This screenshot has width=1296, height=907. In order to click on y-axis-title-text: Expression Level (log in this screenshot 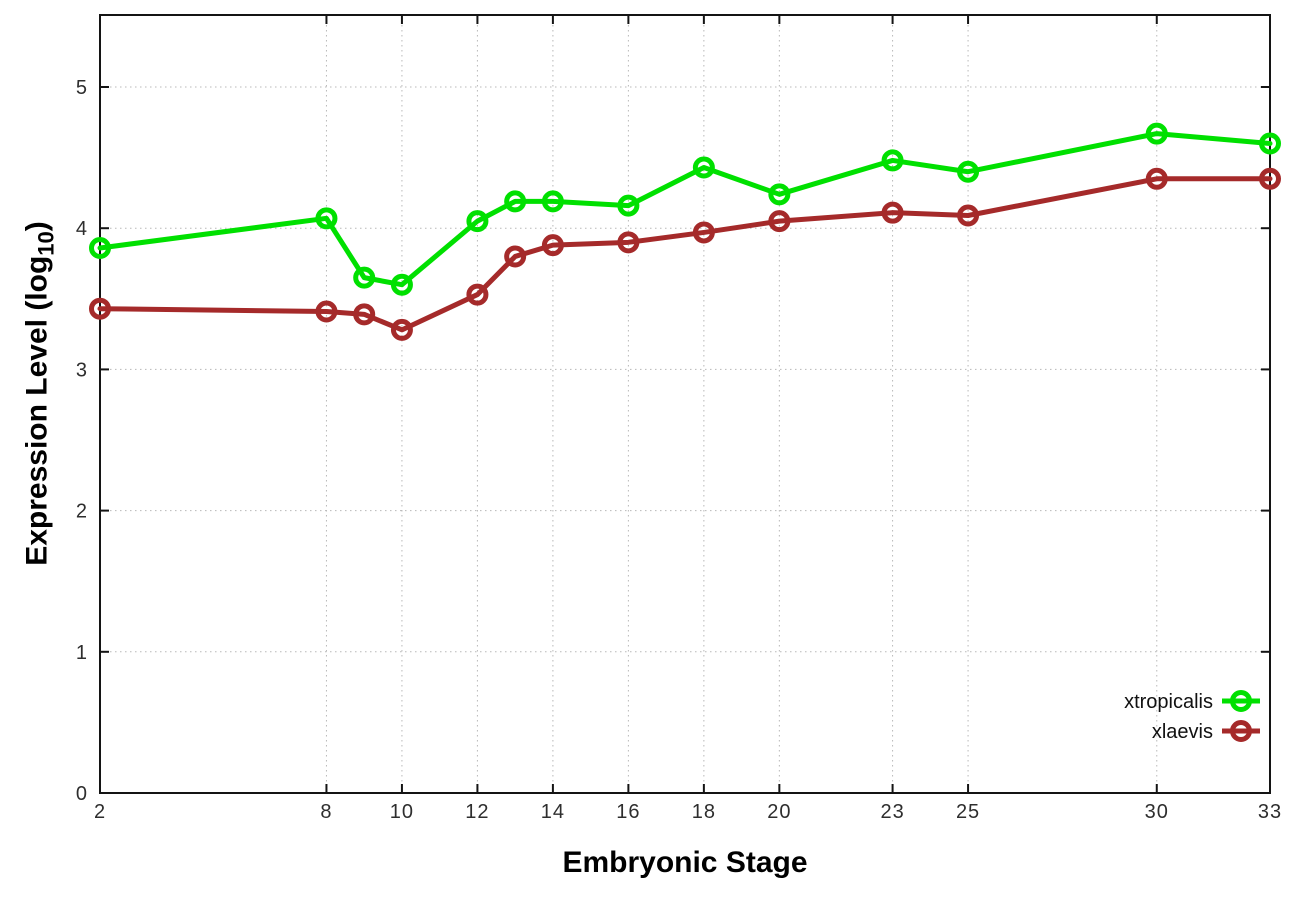, I will do `click(37, 410)`.